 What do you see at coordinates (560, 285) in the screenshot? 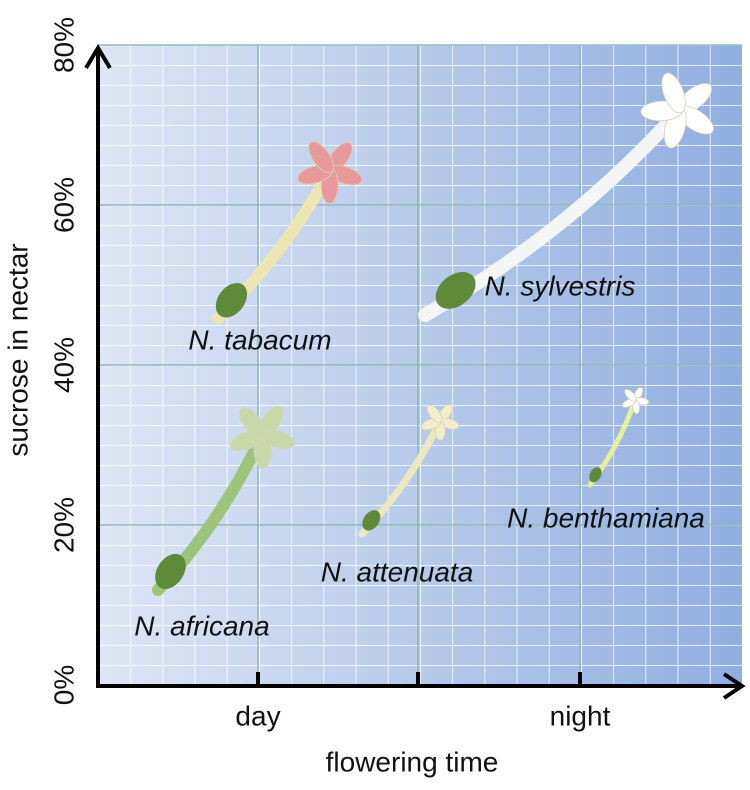
I see `species-label: N. sylvestris` at bounding box center [560, 285].